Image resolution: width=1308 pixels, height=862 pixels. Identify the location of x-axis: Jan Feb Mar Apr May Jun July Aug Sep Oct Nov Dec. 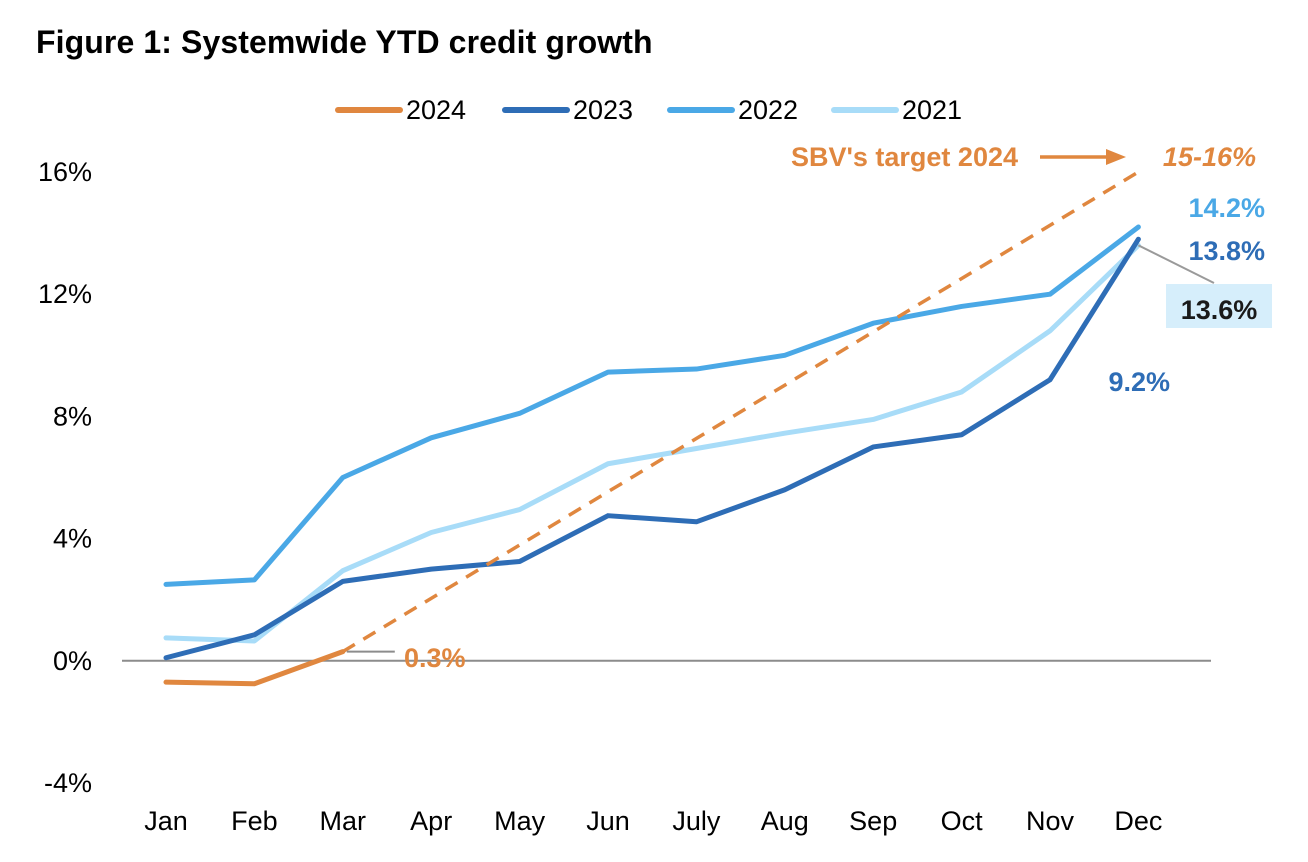
(653, 821).